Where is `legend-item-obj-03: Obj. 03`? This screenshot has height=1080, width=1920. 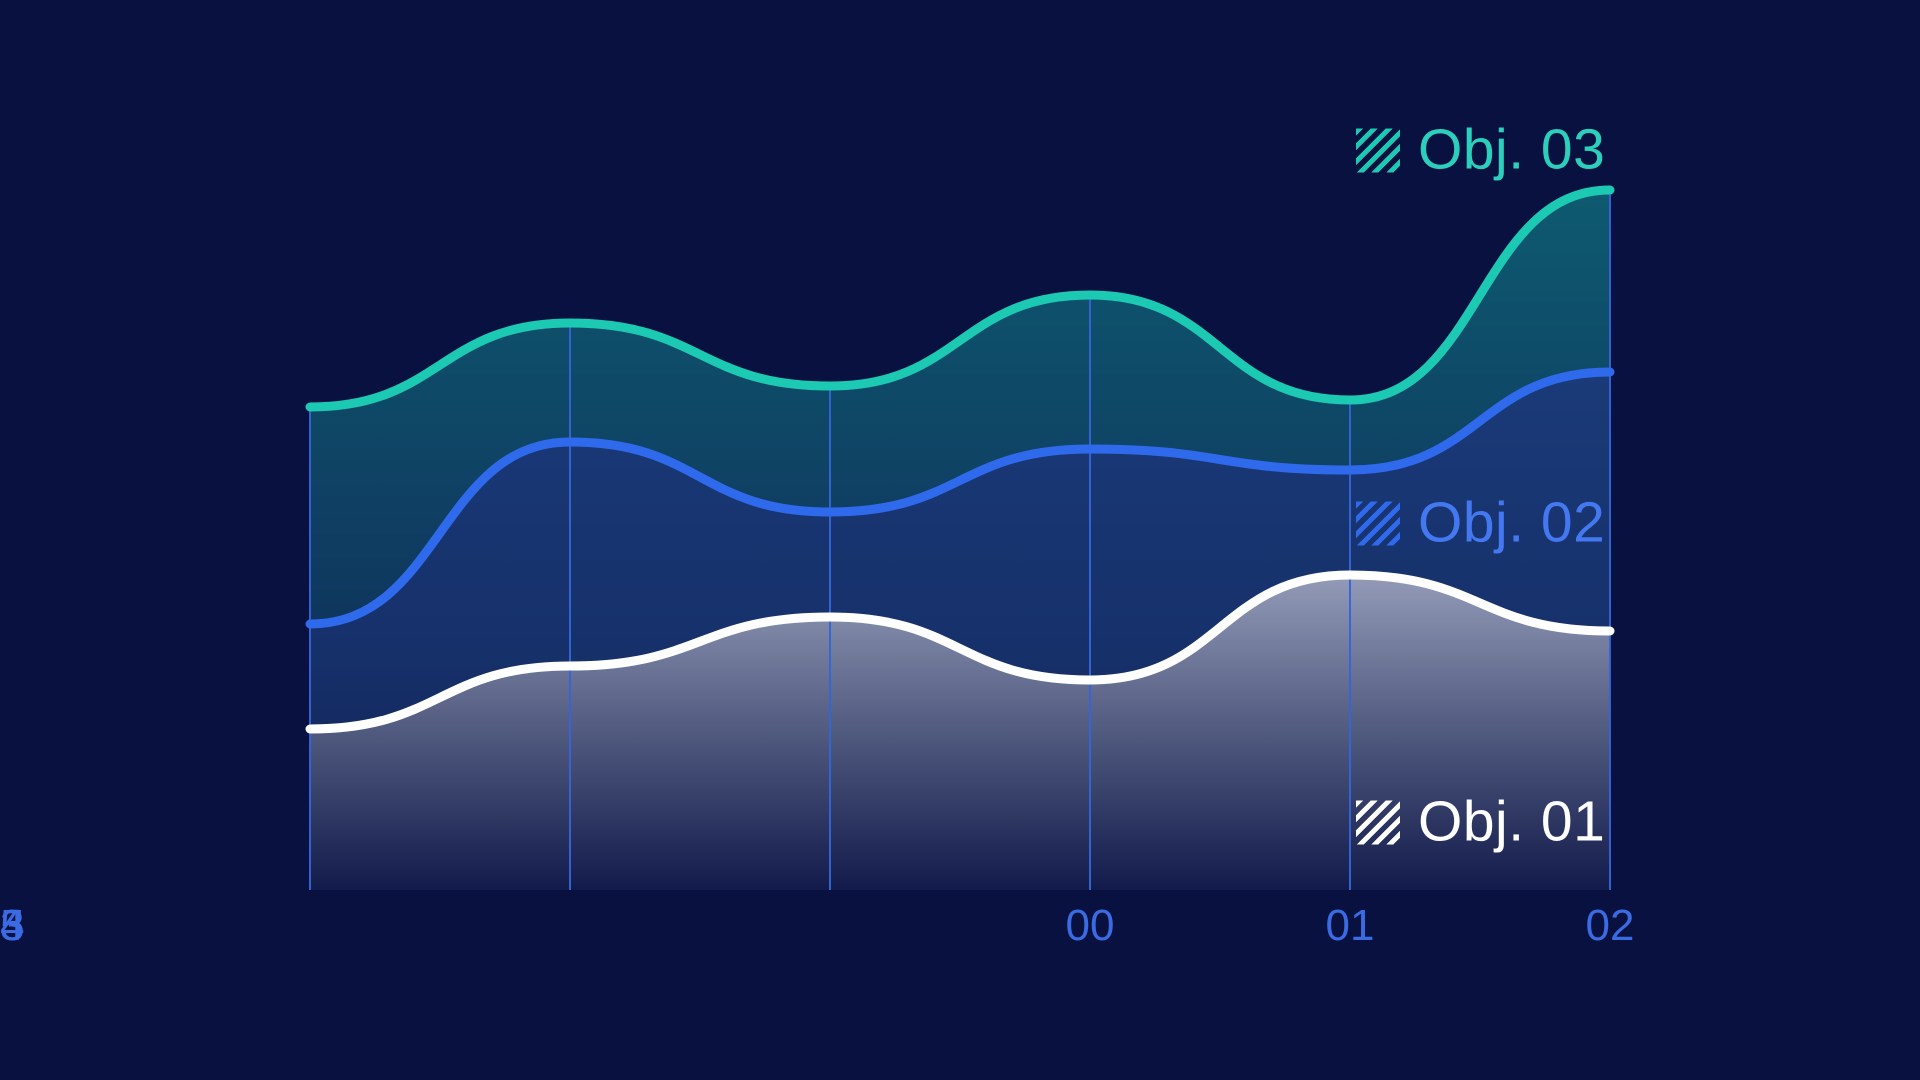 legend-item-obj-03: Obj. 03 is located at coordinates (1481, 149).